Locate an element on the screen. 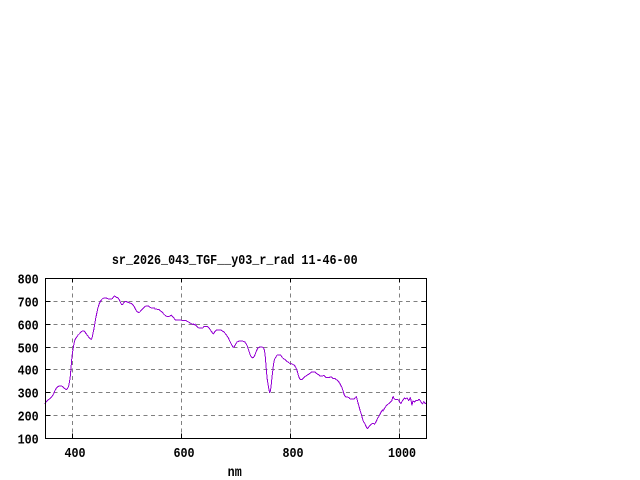 Image resolution: width=640 pixels, height=480 pixels. svg-text: 700 is located at coordinates (28, 302).